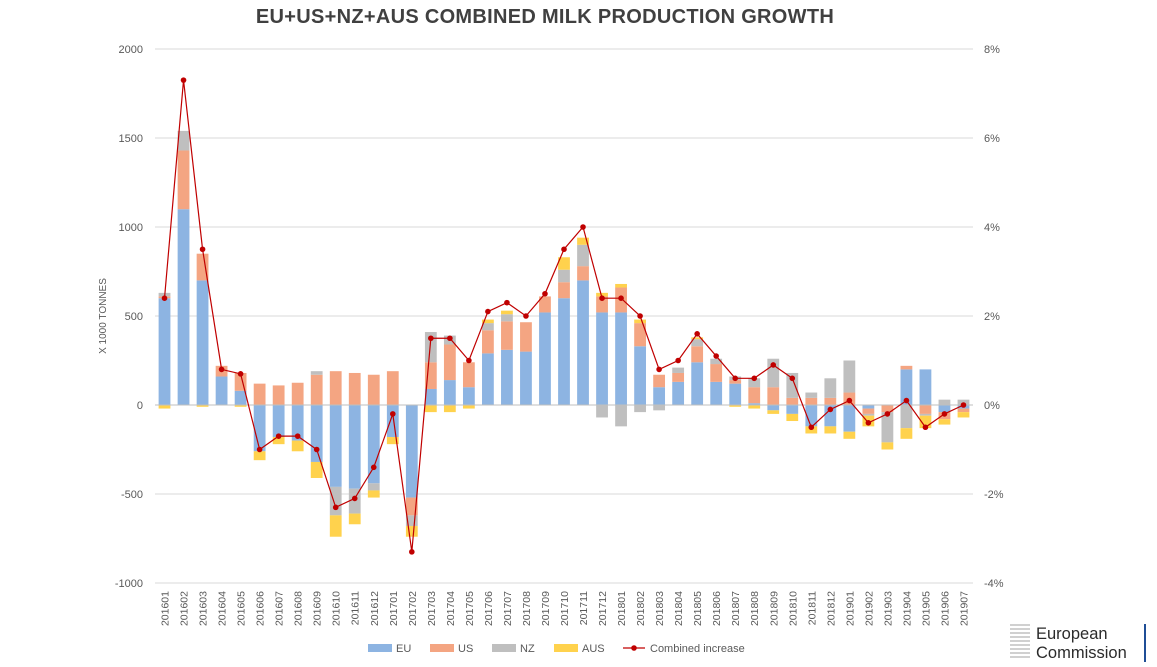 The height and width of the screenshot is (667, 1157). Describe the element at coordinates (831, 608) in the screenshot. I see `x-tick-label: 201812` at that location.